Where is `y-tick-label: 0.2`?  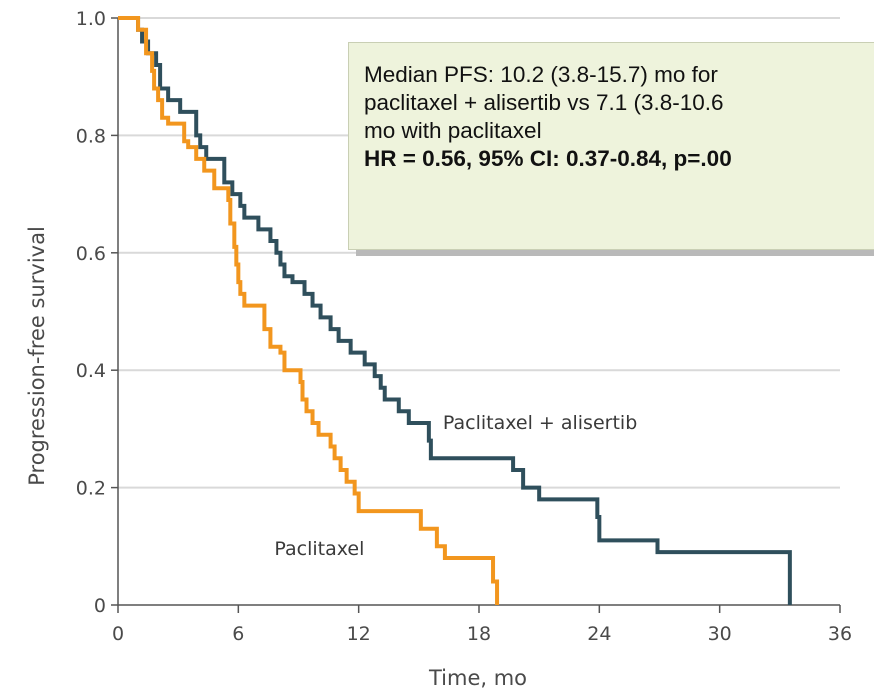 y-tick-label: 0.2 is located at coordinates (91, 489).